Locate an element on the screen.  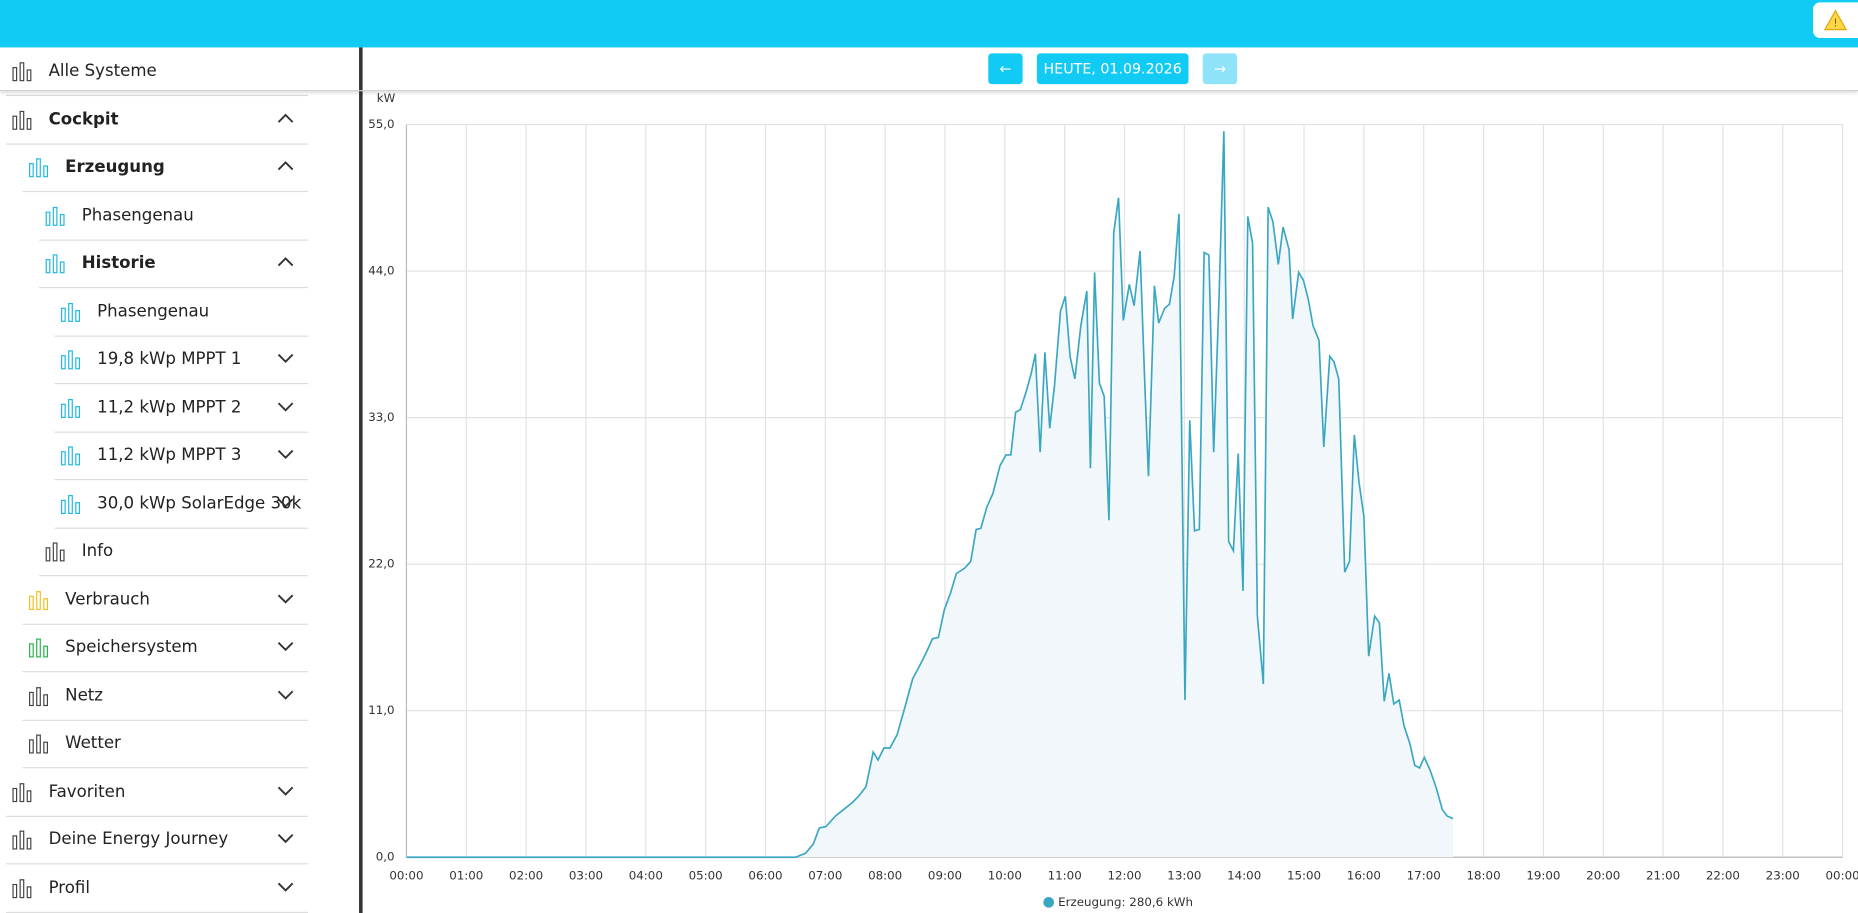
nav-item: Netz is located at coordinates (165, 696).